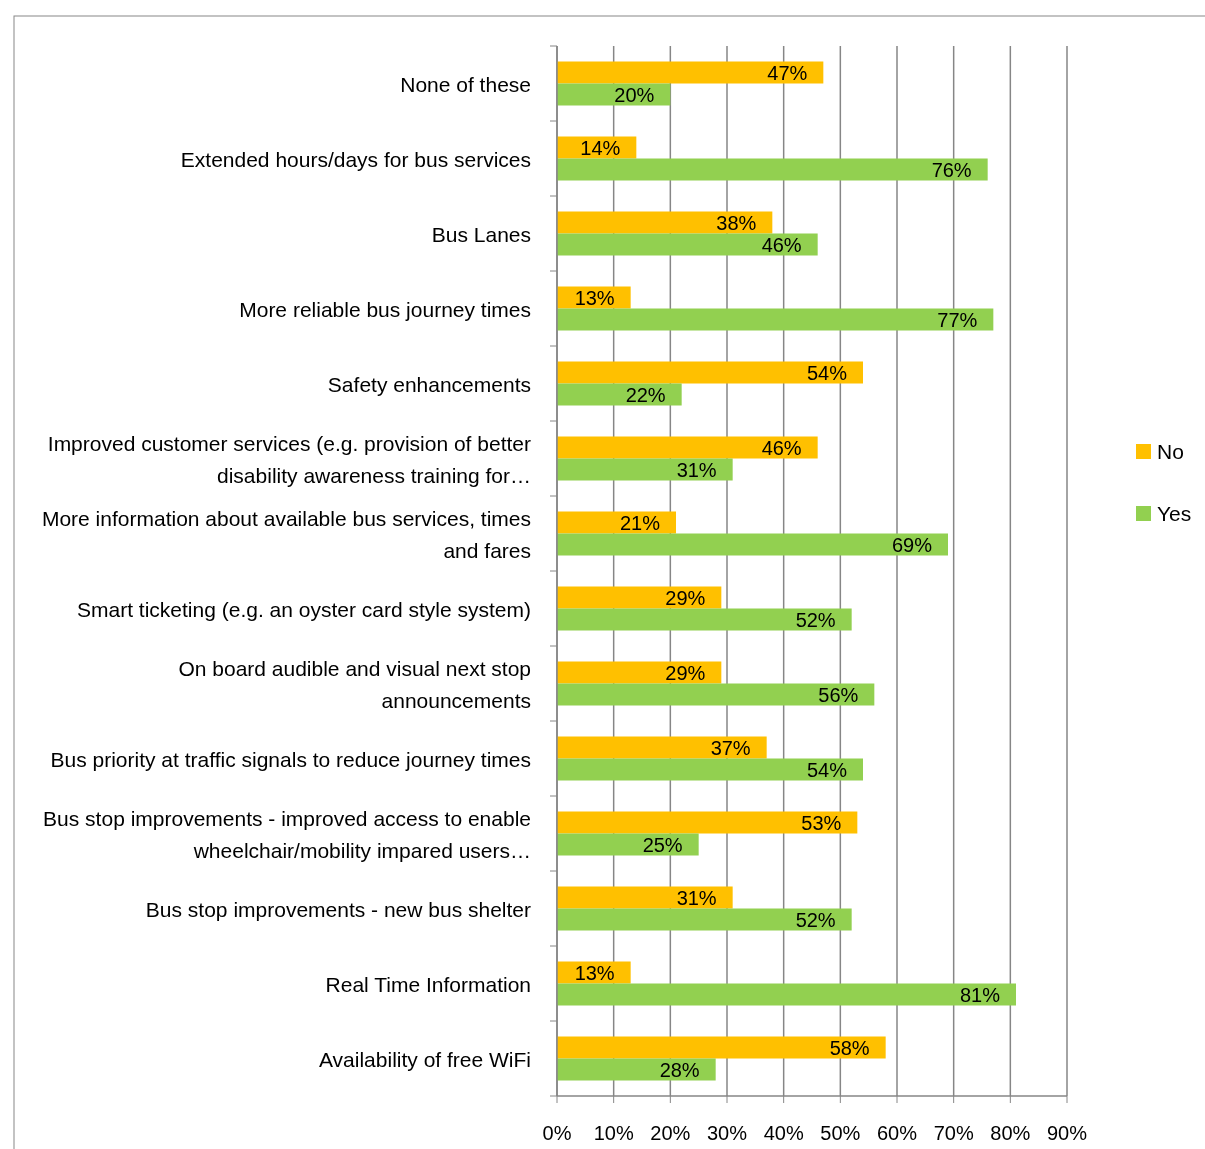 The height and width of the screenshot is (1149, 1205). Describe the element at coordinates (354, 684) in the screenshot. I see `y-tick-label: On board audible and visual next stop announcements` at that location.